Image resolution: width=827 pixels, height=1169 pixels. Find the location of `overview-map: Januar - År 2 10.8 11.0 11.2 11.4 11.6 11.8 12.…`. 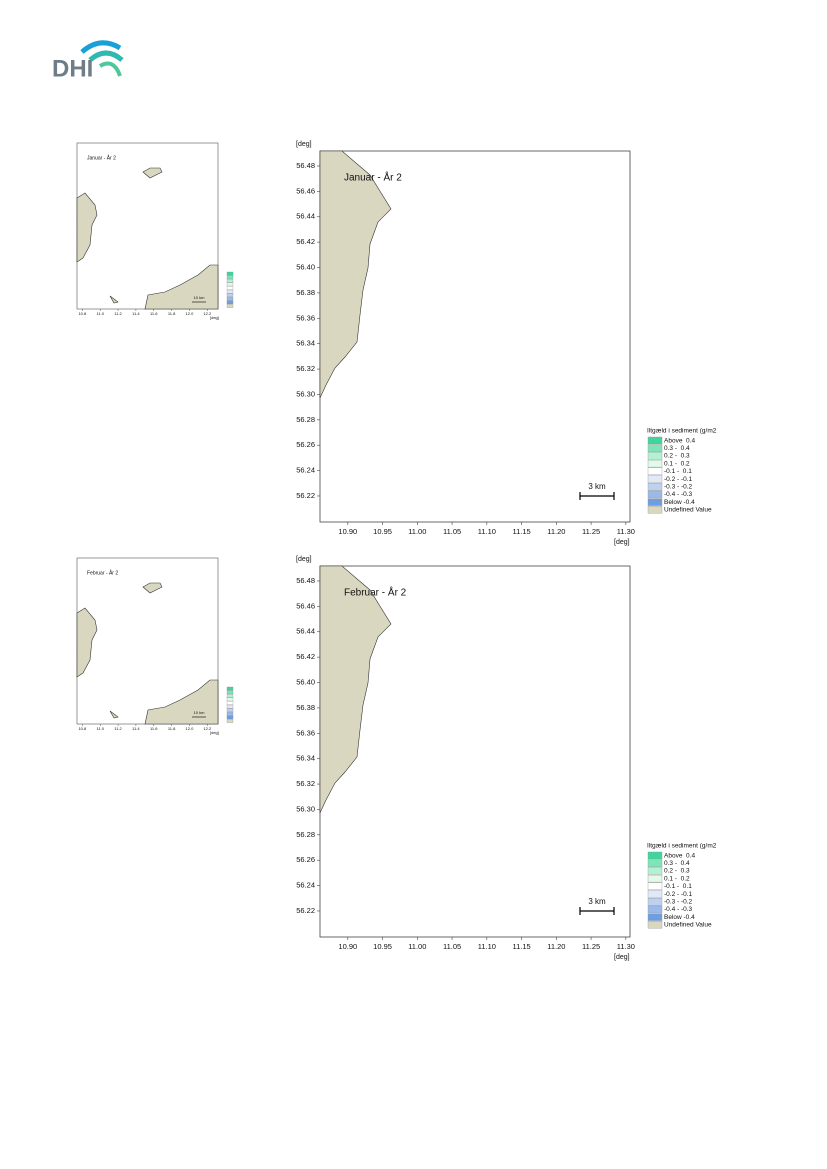

overview-map: Januar - År 2 10.8 11.0 11.2 11.4 11.6 11.8 12.… is located at coordinates (155, 231).